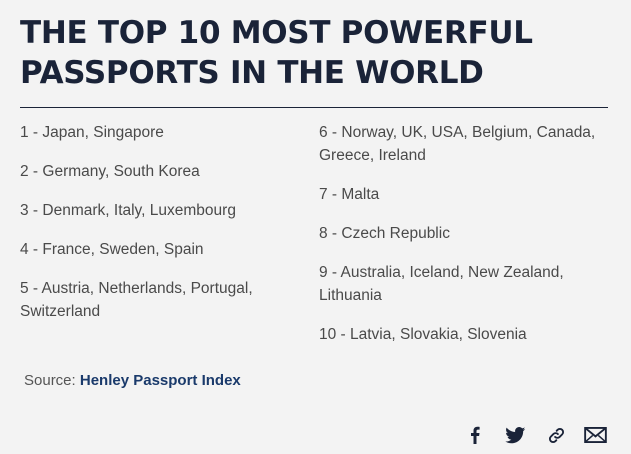 The height and width of the screenshot is (454, 631). I want to click on link-icon, so click(556, 435).